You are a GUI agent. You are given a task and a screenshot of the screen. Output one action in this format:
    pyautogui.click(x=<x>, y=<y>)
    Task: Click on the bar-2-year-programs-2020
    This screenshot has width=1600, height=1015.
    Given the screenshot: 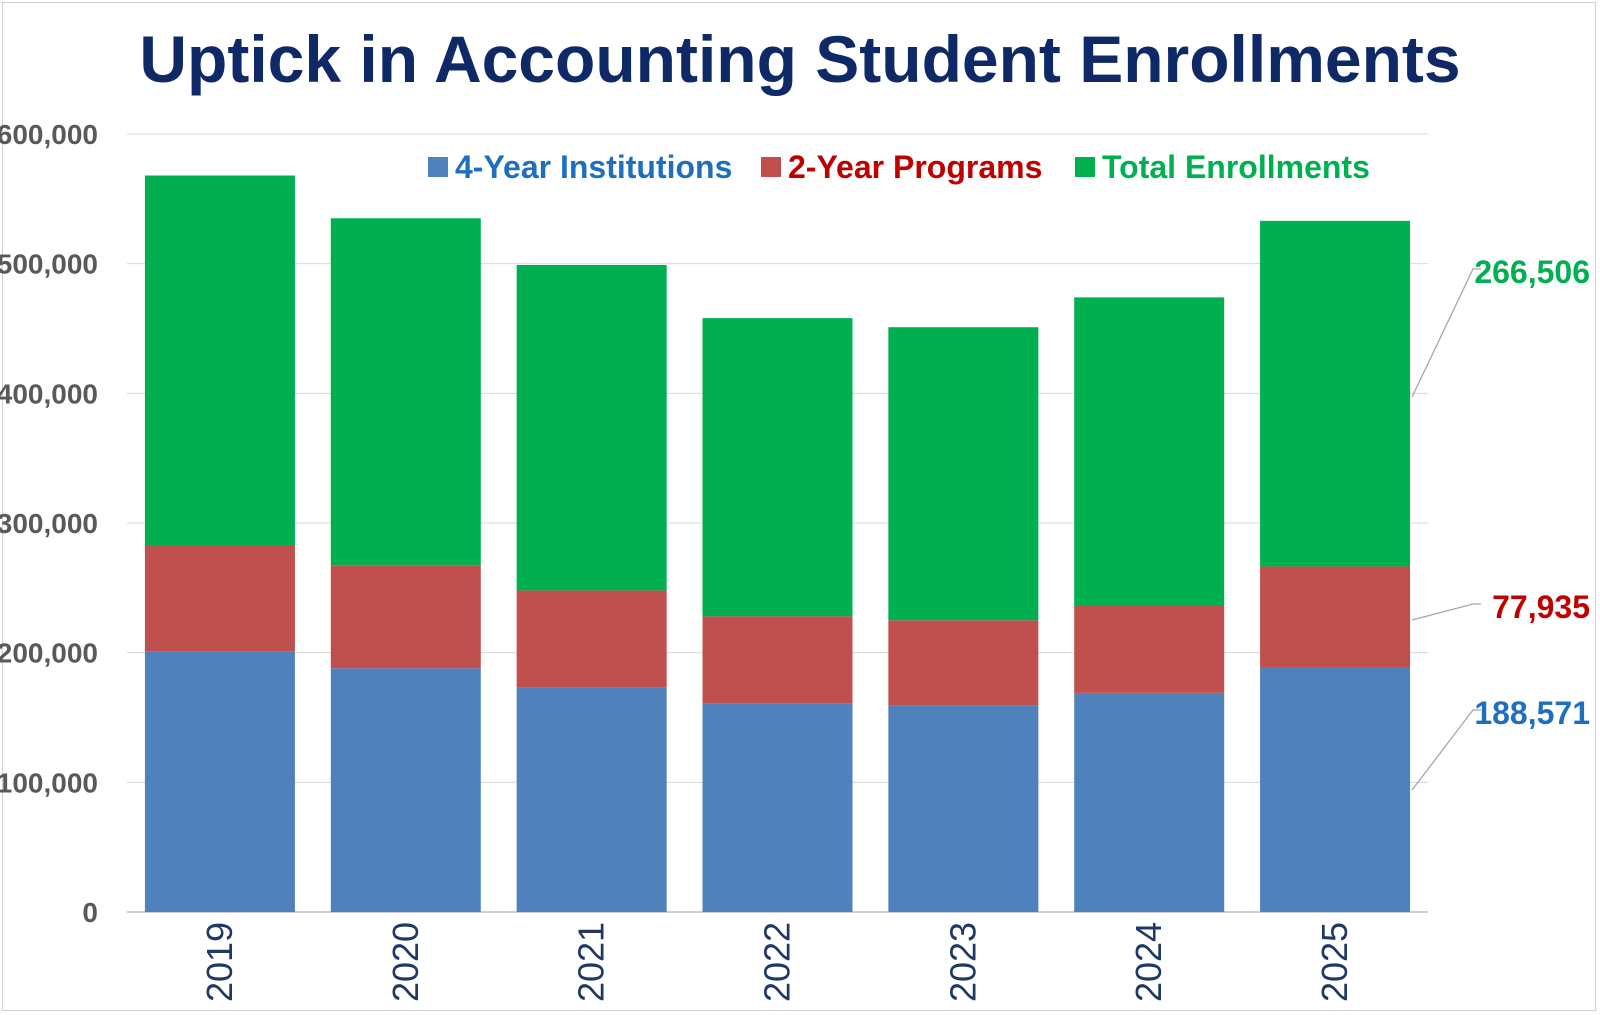 What is the action you would take?
    pyautogui.click(x=405, y=617)
    